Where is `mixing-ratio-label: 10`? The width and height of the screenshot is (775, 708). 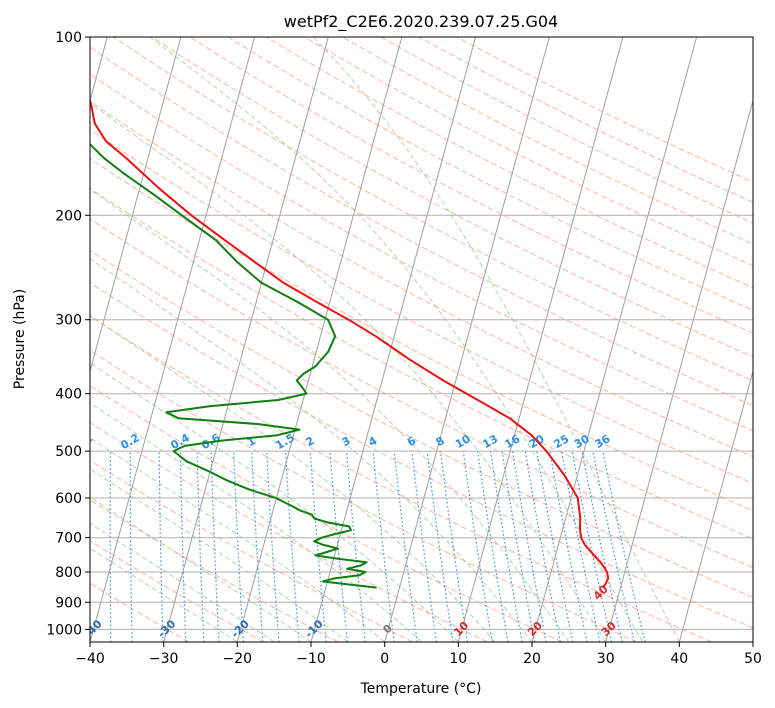 mixing-ratio-label: 10 is located at coordinates (463, 441).